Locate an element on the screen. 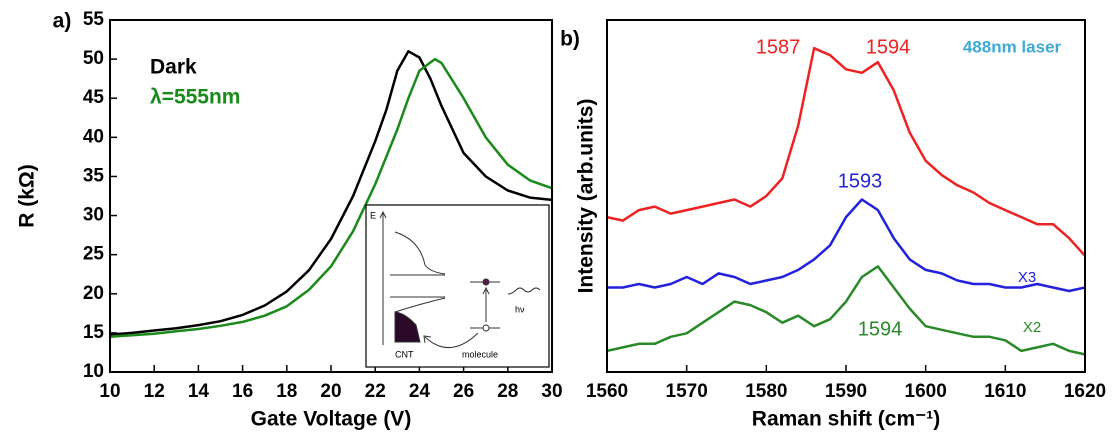  legend-entry: Dark is located at coordinates (173, 67).